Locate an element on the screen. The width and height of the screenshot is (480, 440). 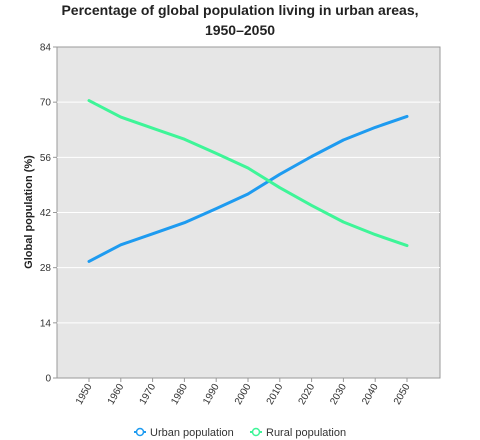
y-tick-label: 42 is located at coordinates (46, 213).